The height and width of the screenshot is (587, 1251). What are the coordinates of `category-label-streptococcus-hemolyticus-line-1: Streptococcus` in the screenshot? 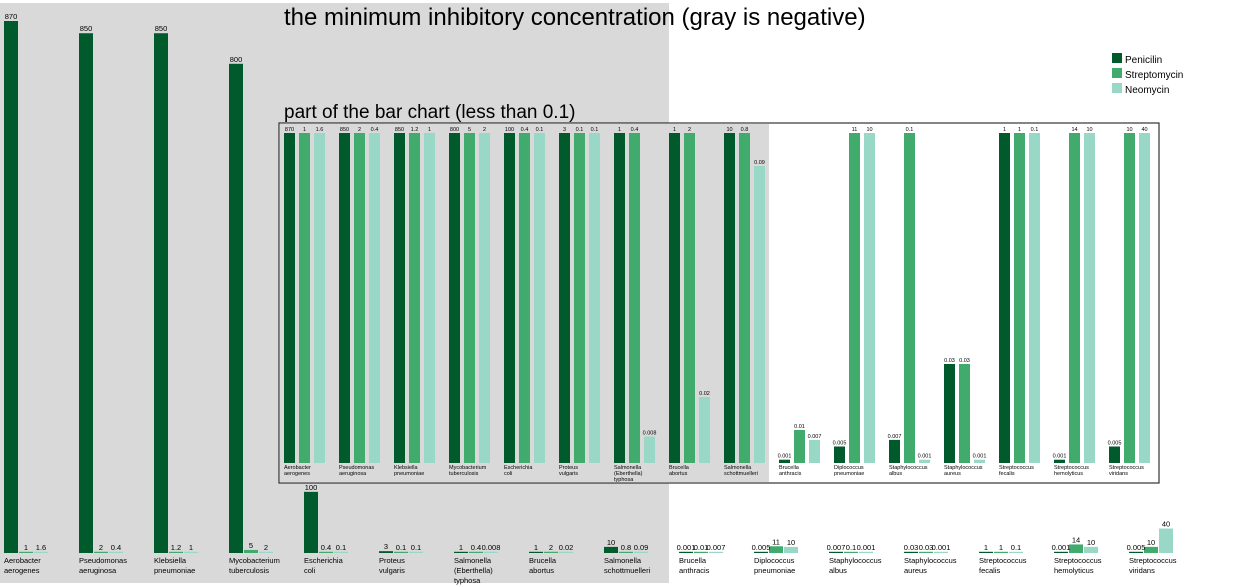 It's located at (1078, 560).